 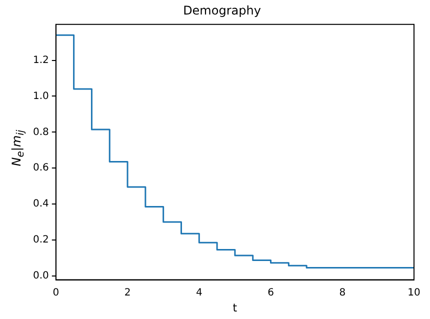 I want to click on y-tick-label: 1.2, so click(x=40, y=60).